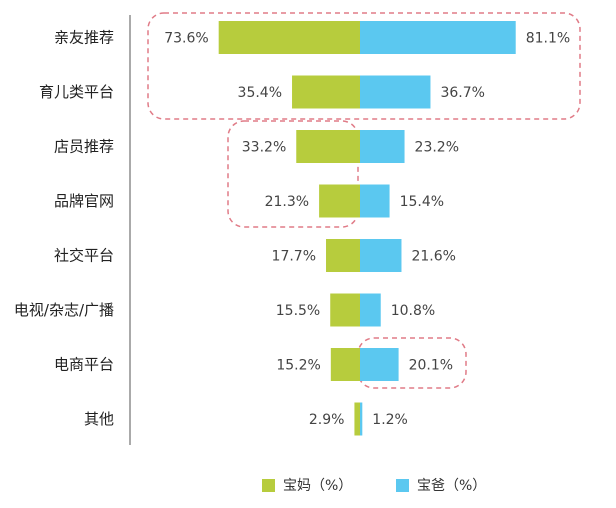 This screenshot has height=508, width=616. What do you see at coordinates (390, 420) in the screenshot?
I see `value-label-dad: 1.2%` at bounding box center [390, 420].